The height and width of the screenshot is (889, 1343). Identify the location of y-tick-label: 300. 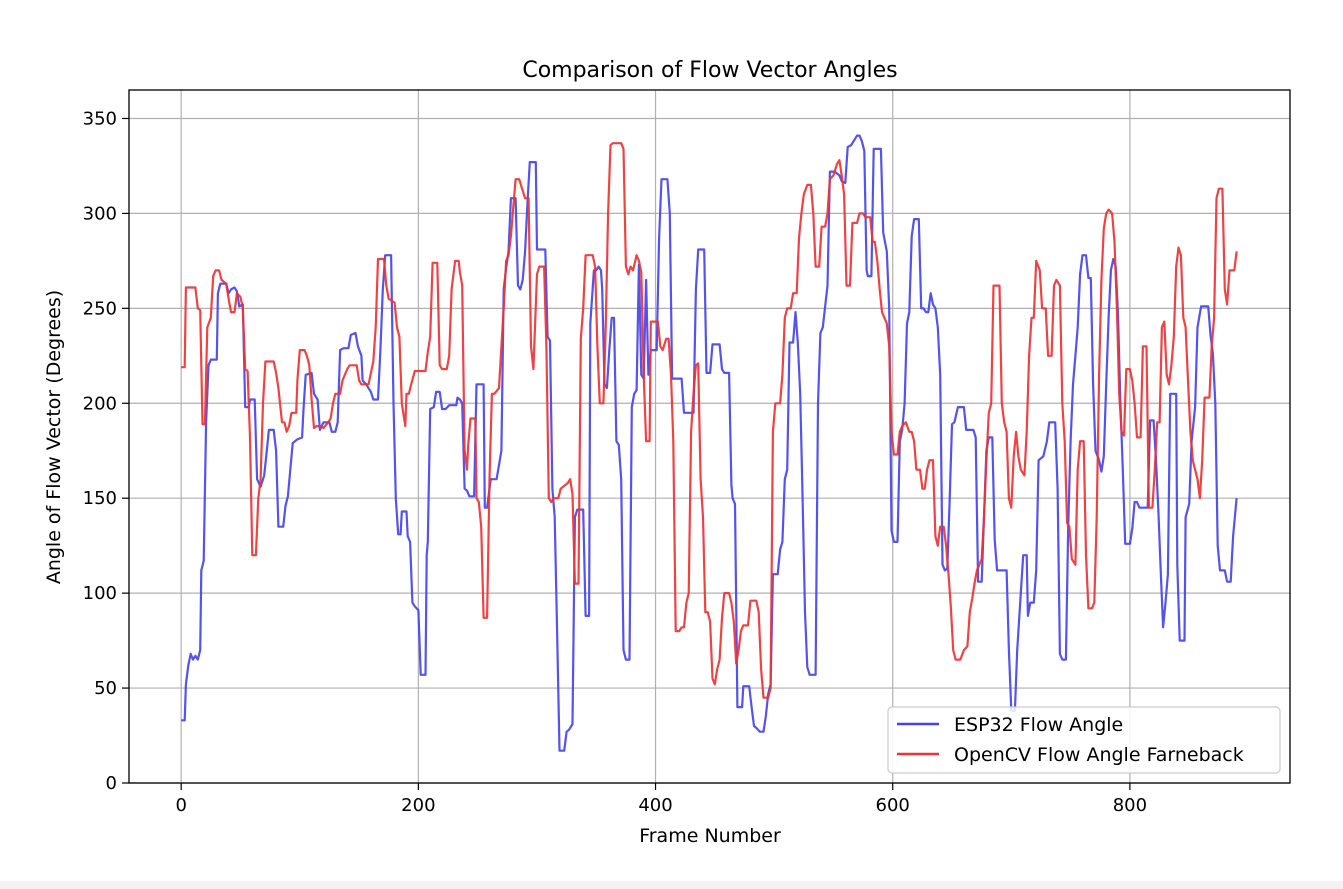
(100, 213).